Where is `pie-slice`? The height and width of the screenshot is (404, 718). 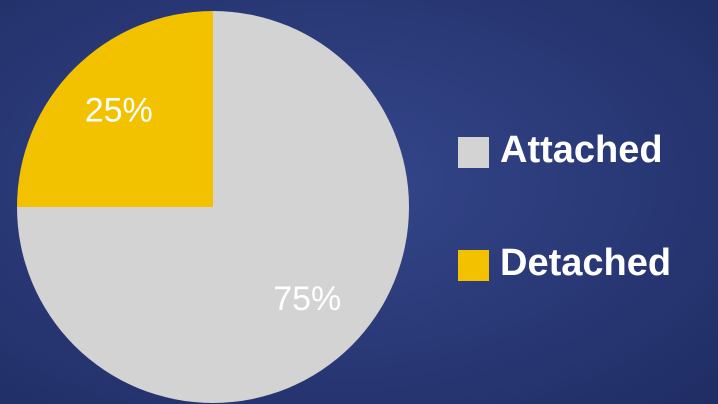
pie-slice is located at coordinates (115, 109).